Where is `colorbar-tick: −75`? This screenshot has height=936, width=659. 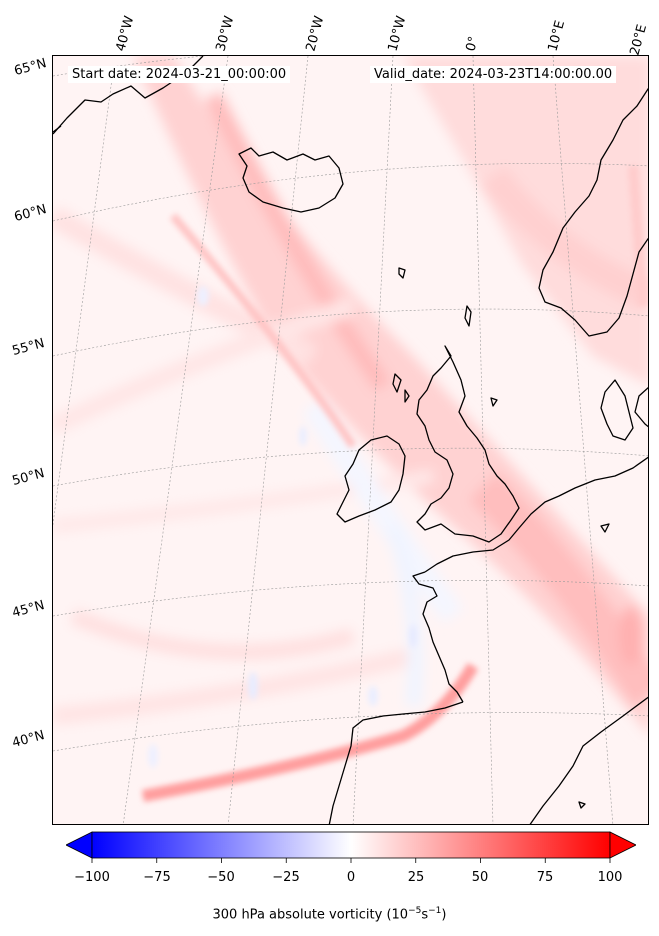
colorbar-tick: −75 is located at coordinates (157, 877).